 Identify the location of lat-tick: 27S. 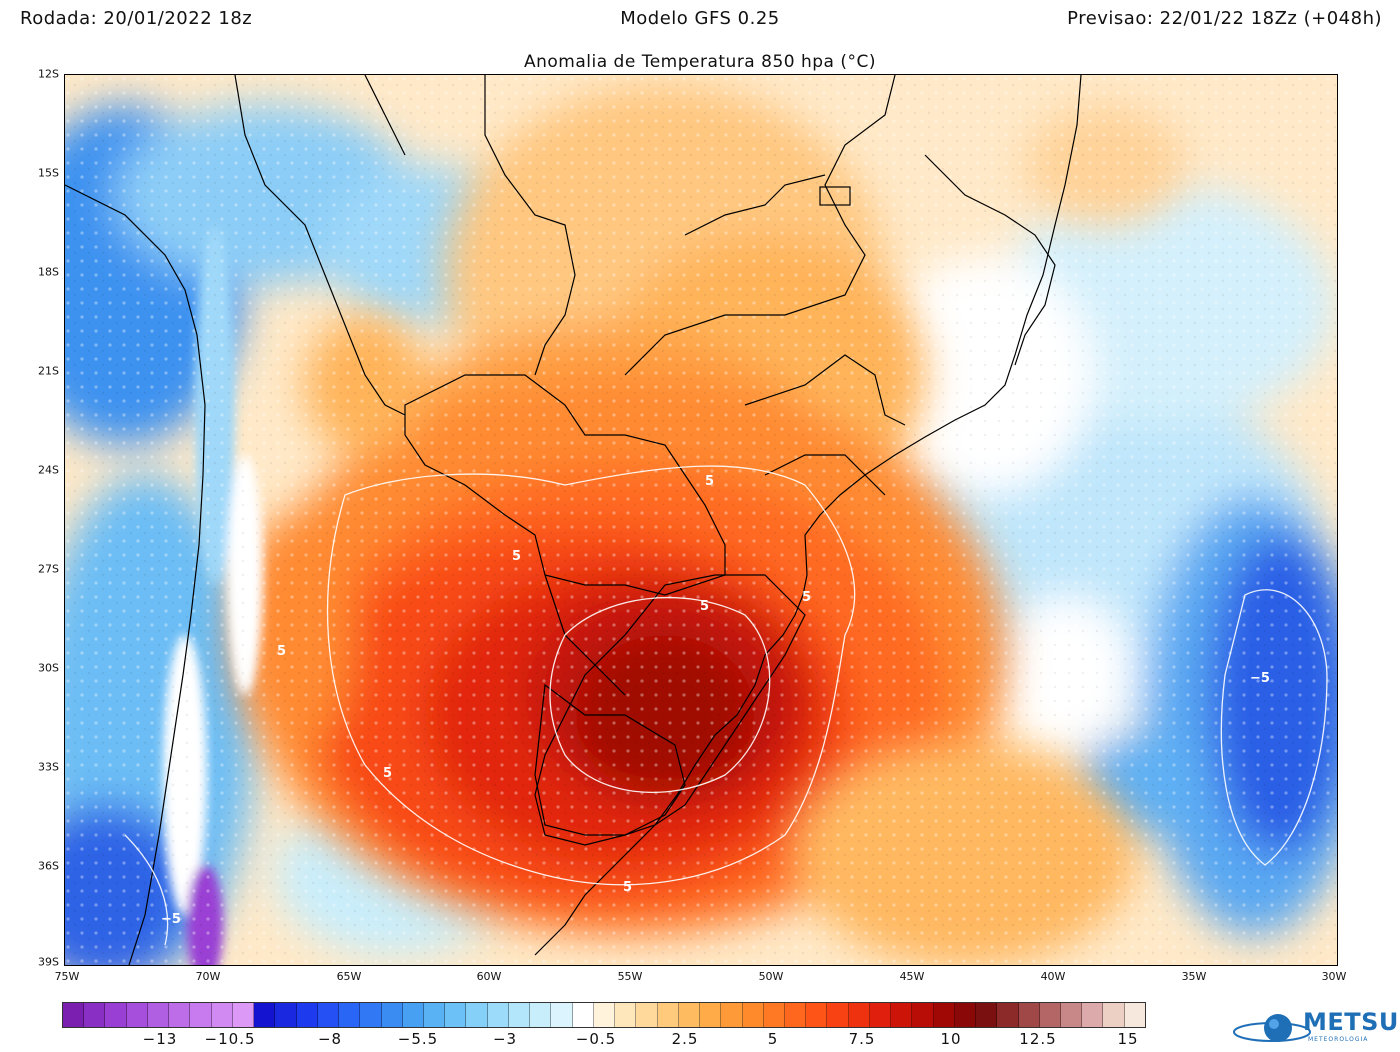
(48, 569).